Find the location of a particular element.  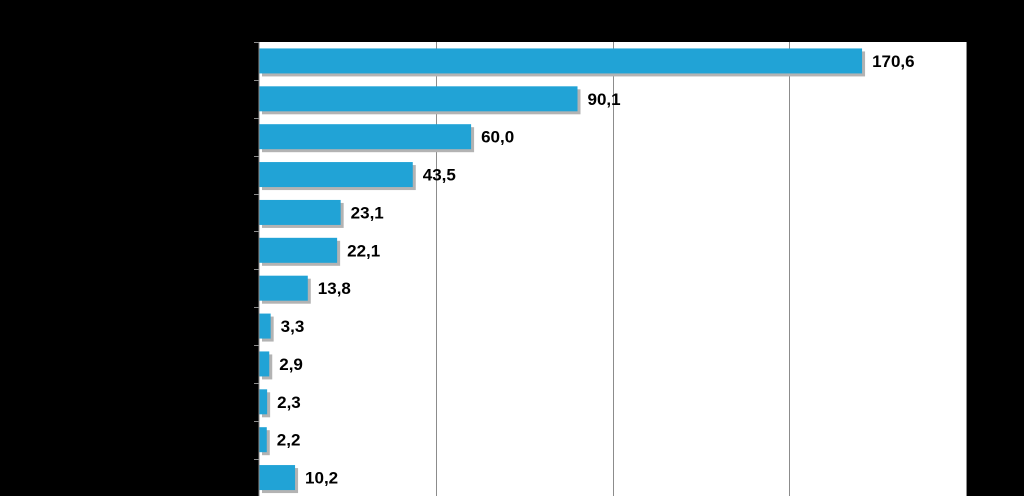

data-label: 22,1 is located at coordinates (363, 250).